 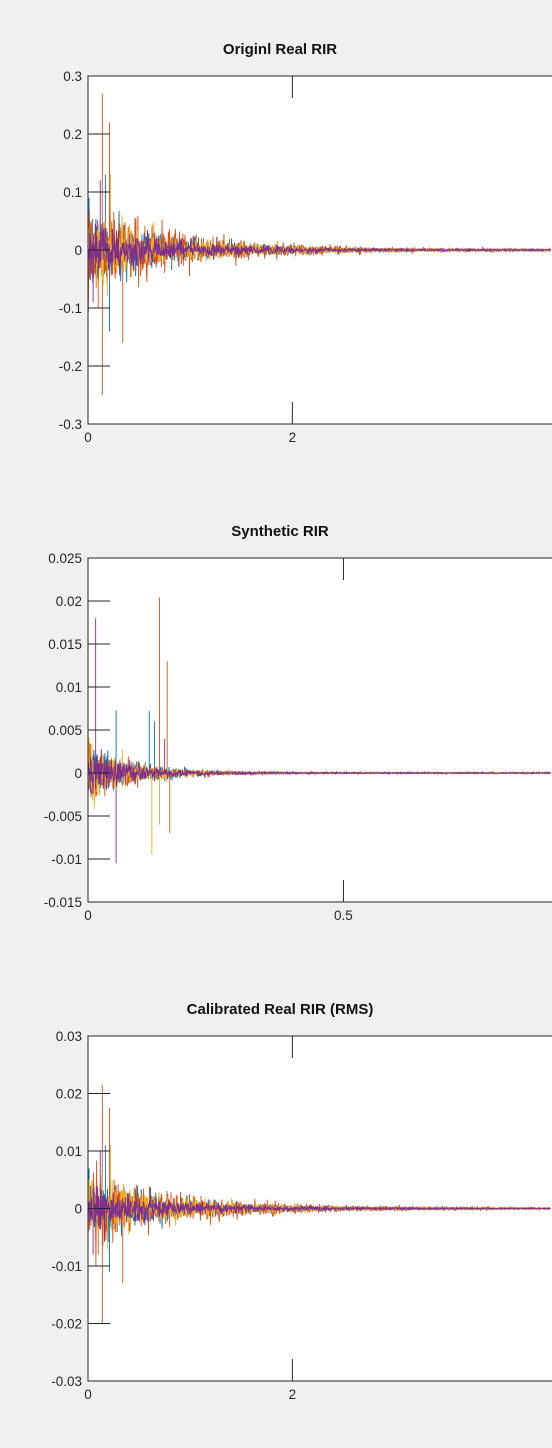 I want to click on y-tick-label: 0.1, so click(x=72, y=192).